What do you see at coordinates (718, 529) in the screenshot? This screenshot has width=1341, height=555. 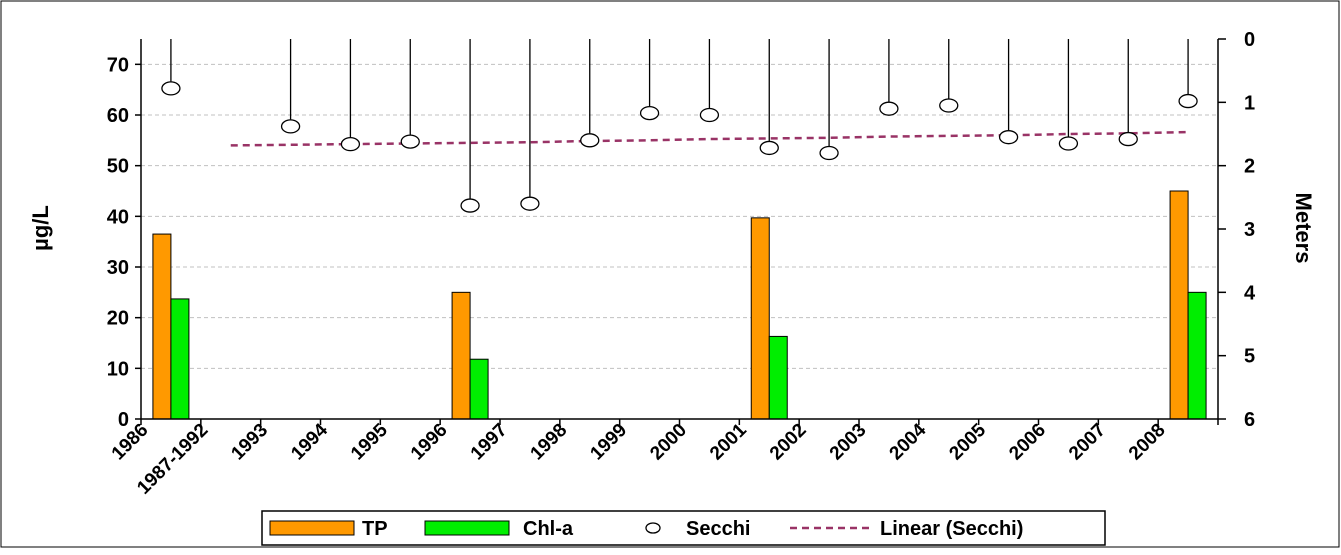 I see `legend-label: Secchi` at bounding box center [718, 529].